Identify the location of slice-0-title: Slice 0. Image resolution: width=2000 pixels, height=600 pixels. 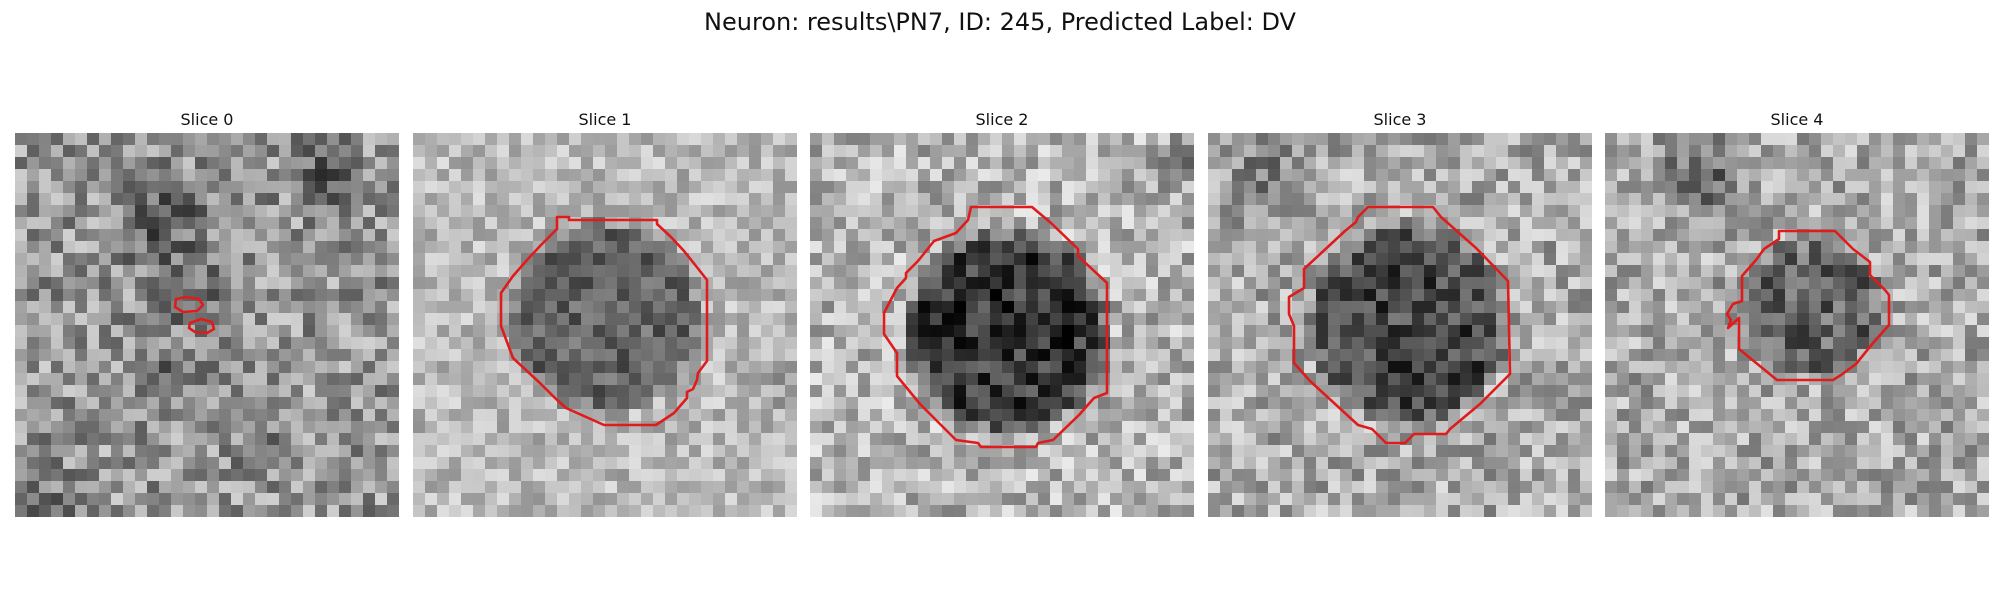
(207, 119).